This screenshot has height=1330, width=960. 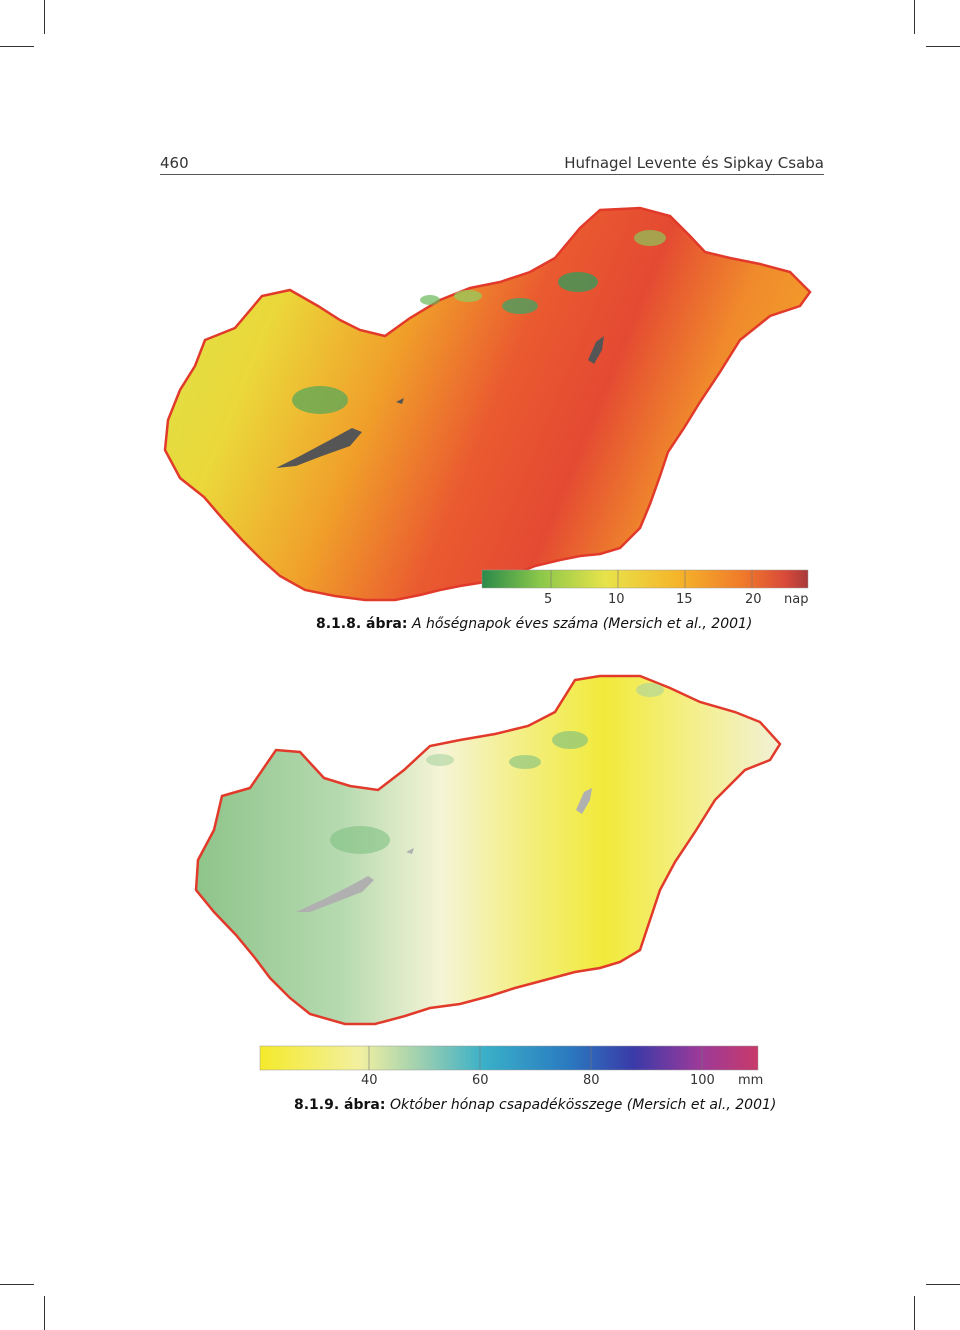 I want to click on page-number: 460, so click(x=174, y=163).